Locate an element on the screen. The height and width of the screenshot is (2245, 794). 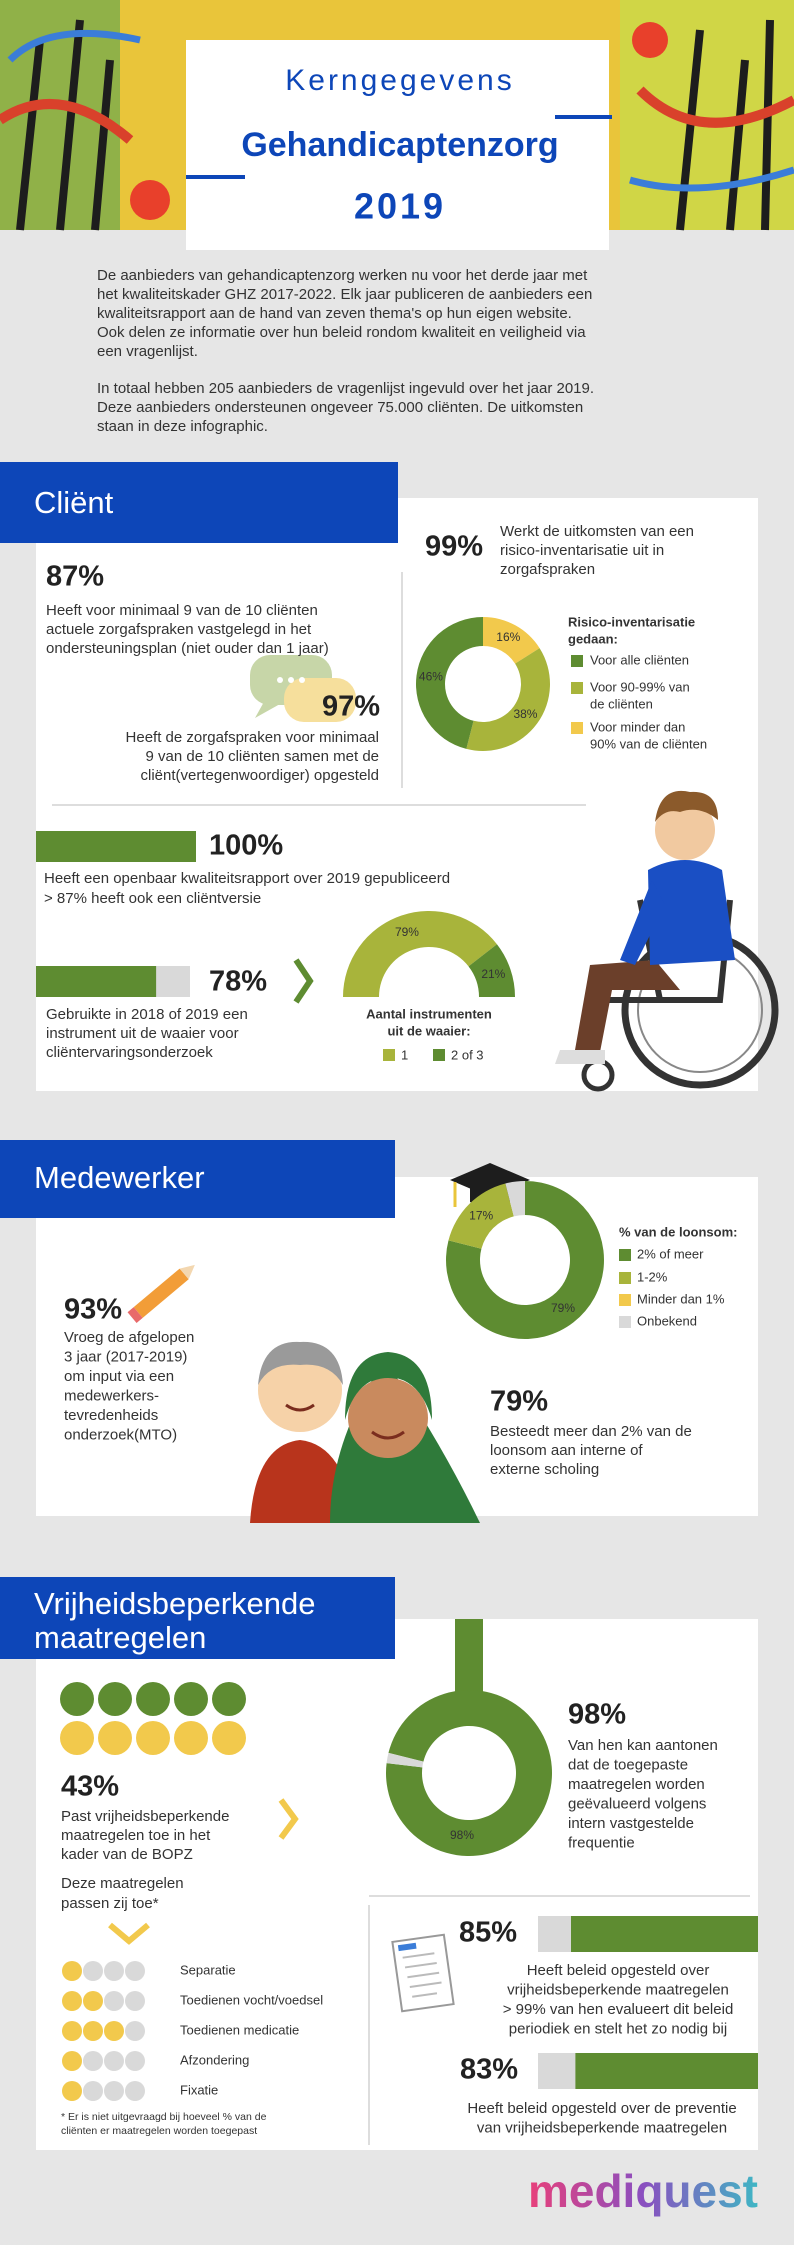
key-figure: 79% is located at coordinates (519, 1402).